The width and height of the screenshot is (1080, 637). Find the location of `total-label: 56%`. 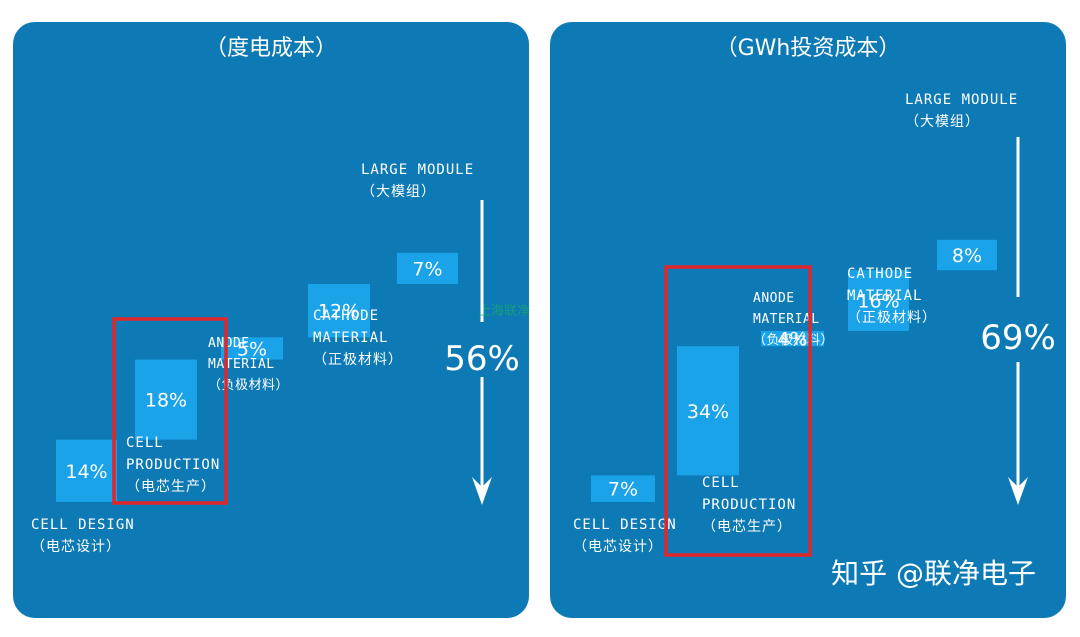

total-label: 56% is located at coordinates (482, 359).